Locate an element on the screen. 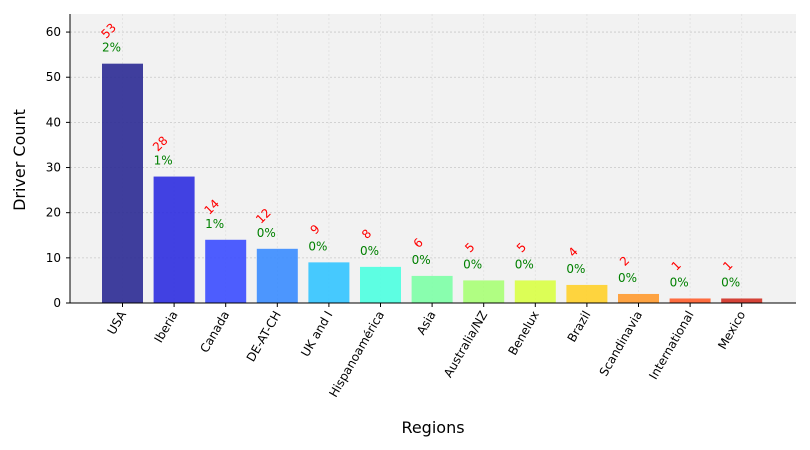 The image size is (810, 450). y-tick-label: 40 is located at coordinates (53, 122).